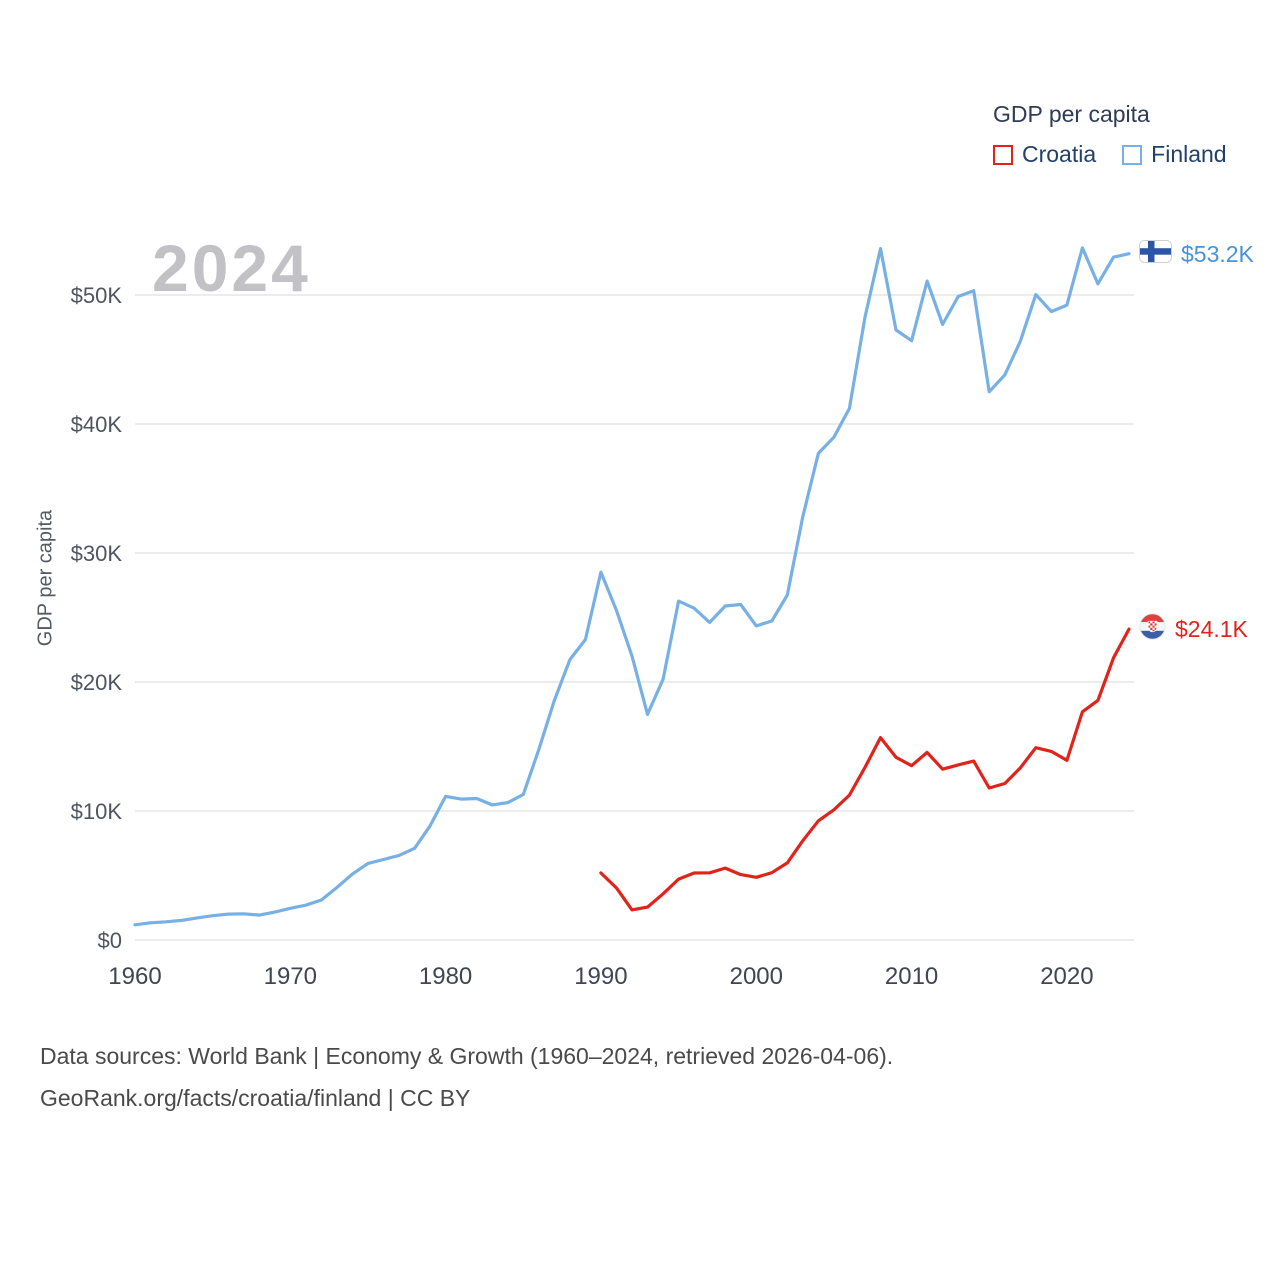 This screenshot has height=1280, width=1280. Describe the element at coordinates (1217, 253) in the screenshot. I see `finland-value-label: $53.2K` at that location.